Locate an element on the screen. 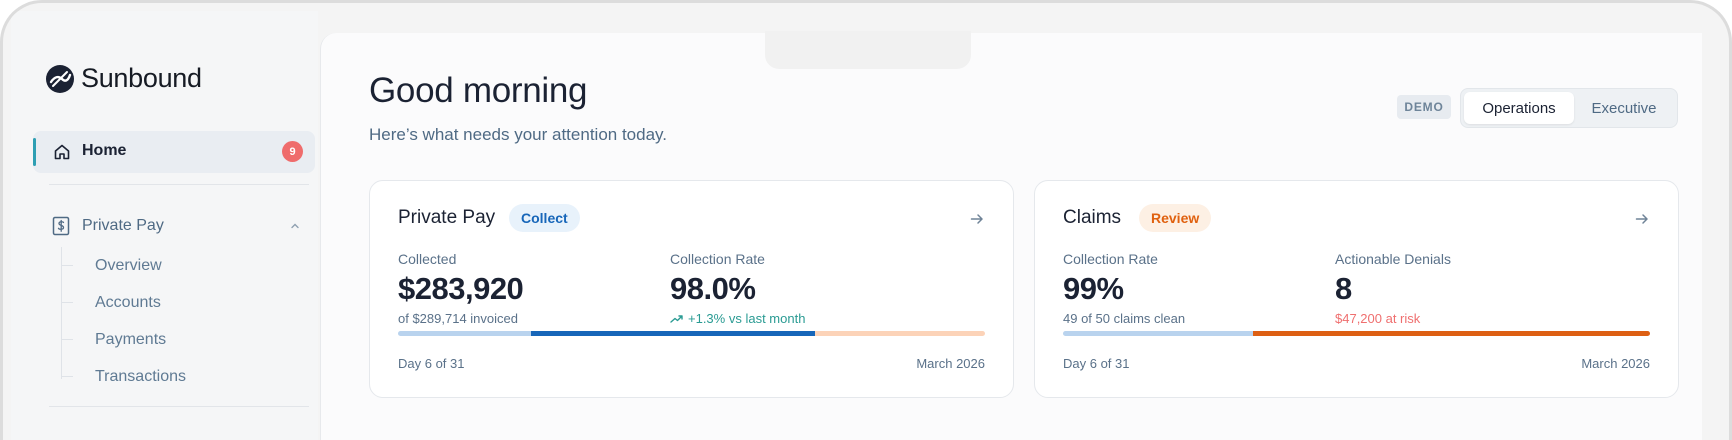  metric-trend-text: +1.3% vs last month is located at coordinates (747, 318).